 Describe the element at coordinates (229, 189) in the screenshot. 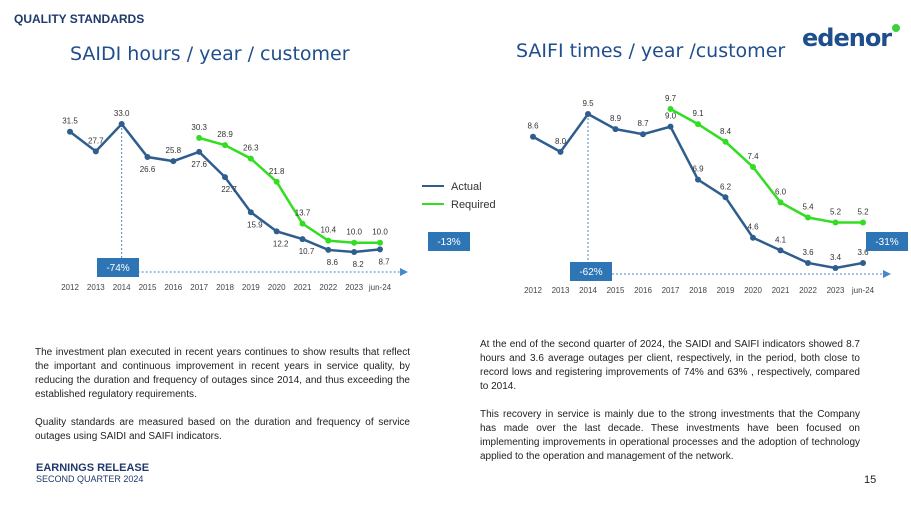

I see `value-label: 22.7` at that location.